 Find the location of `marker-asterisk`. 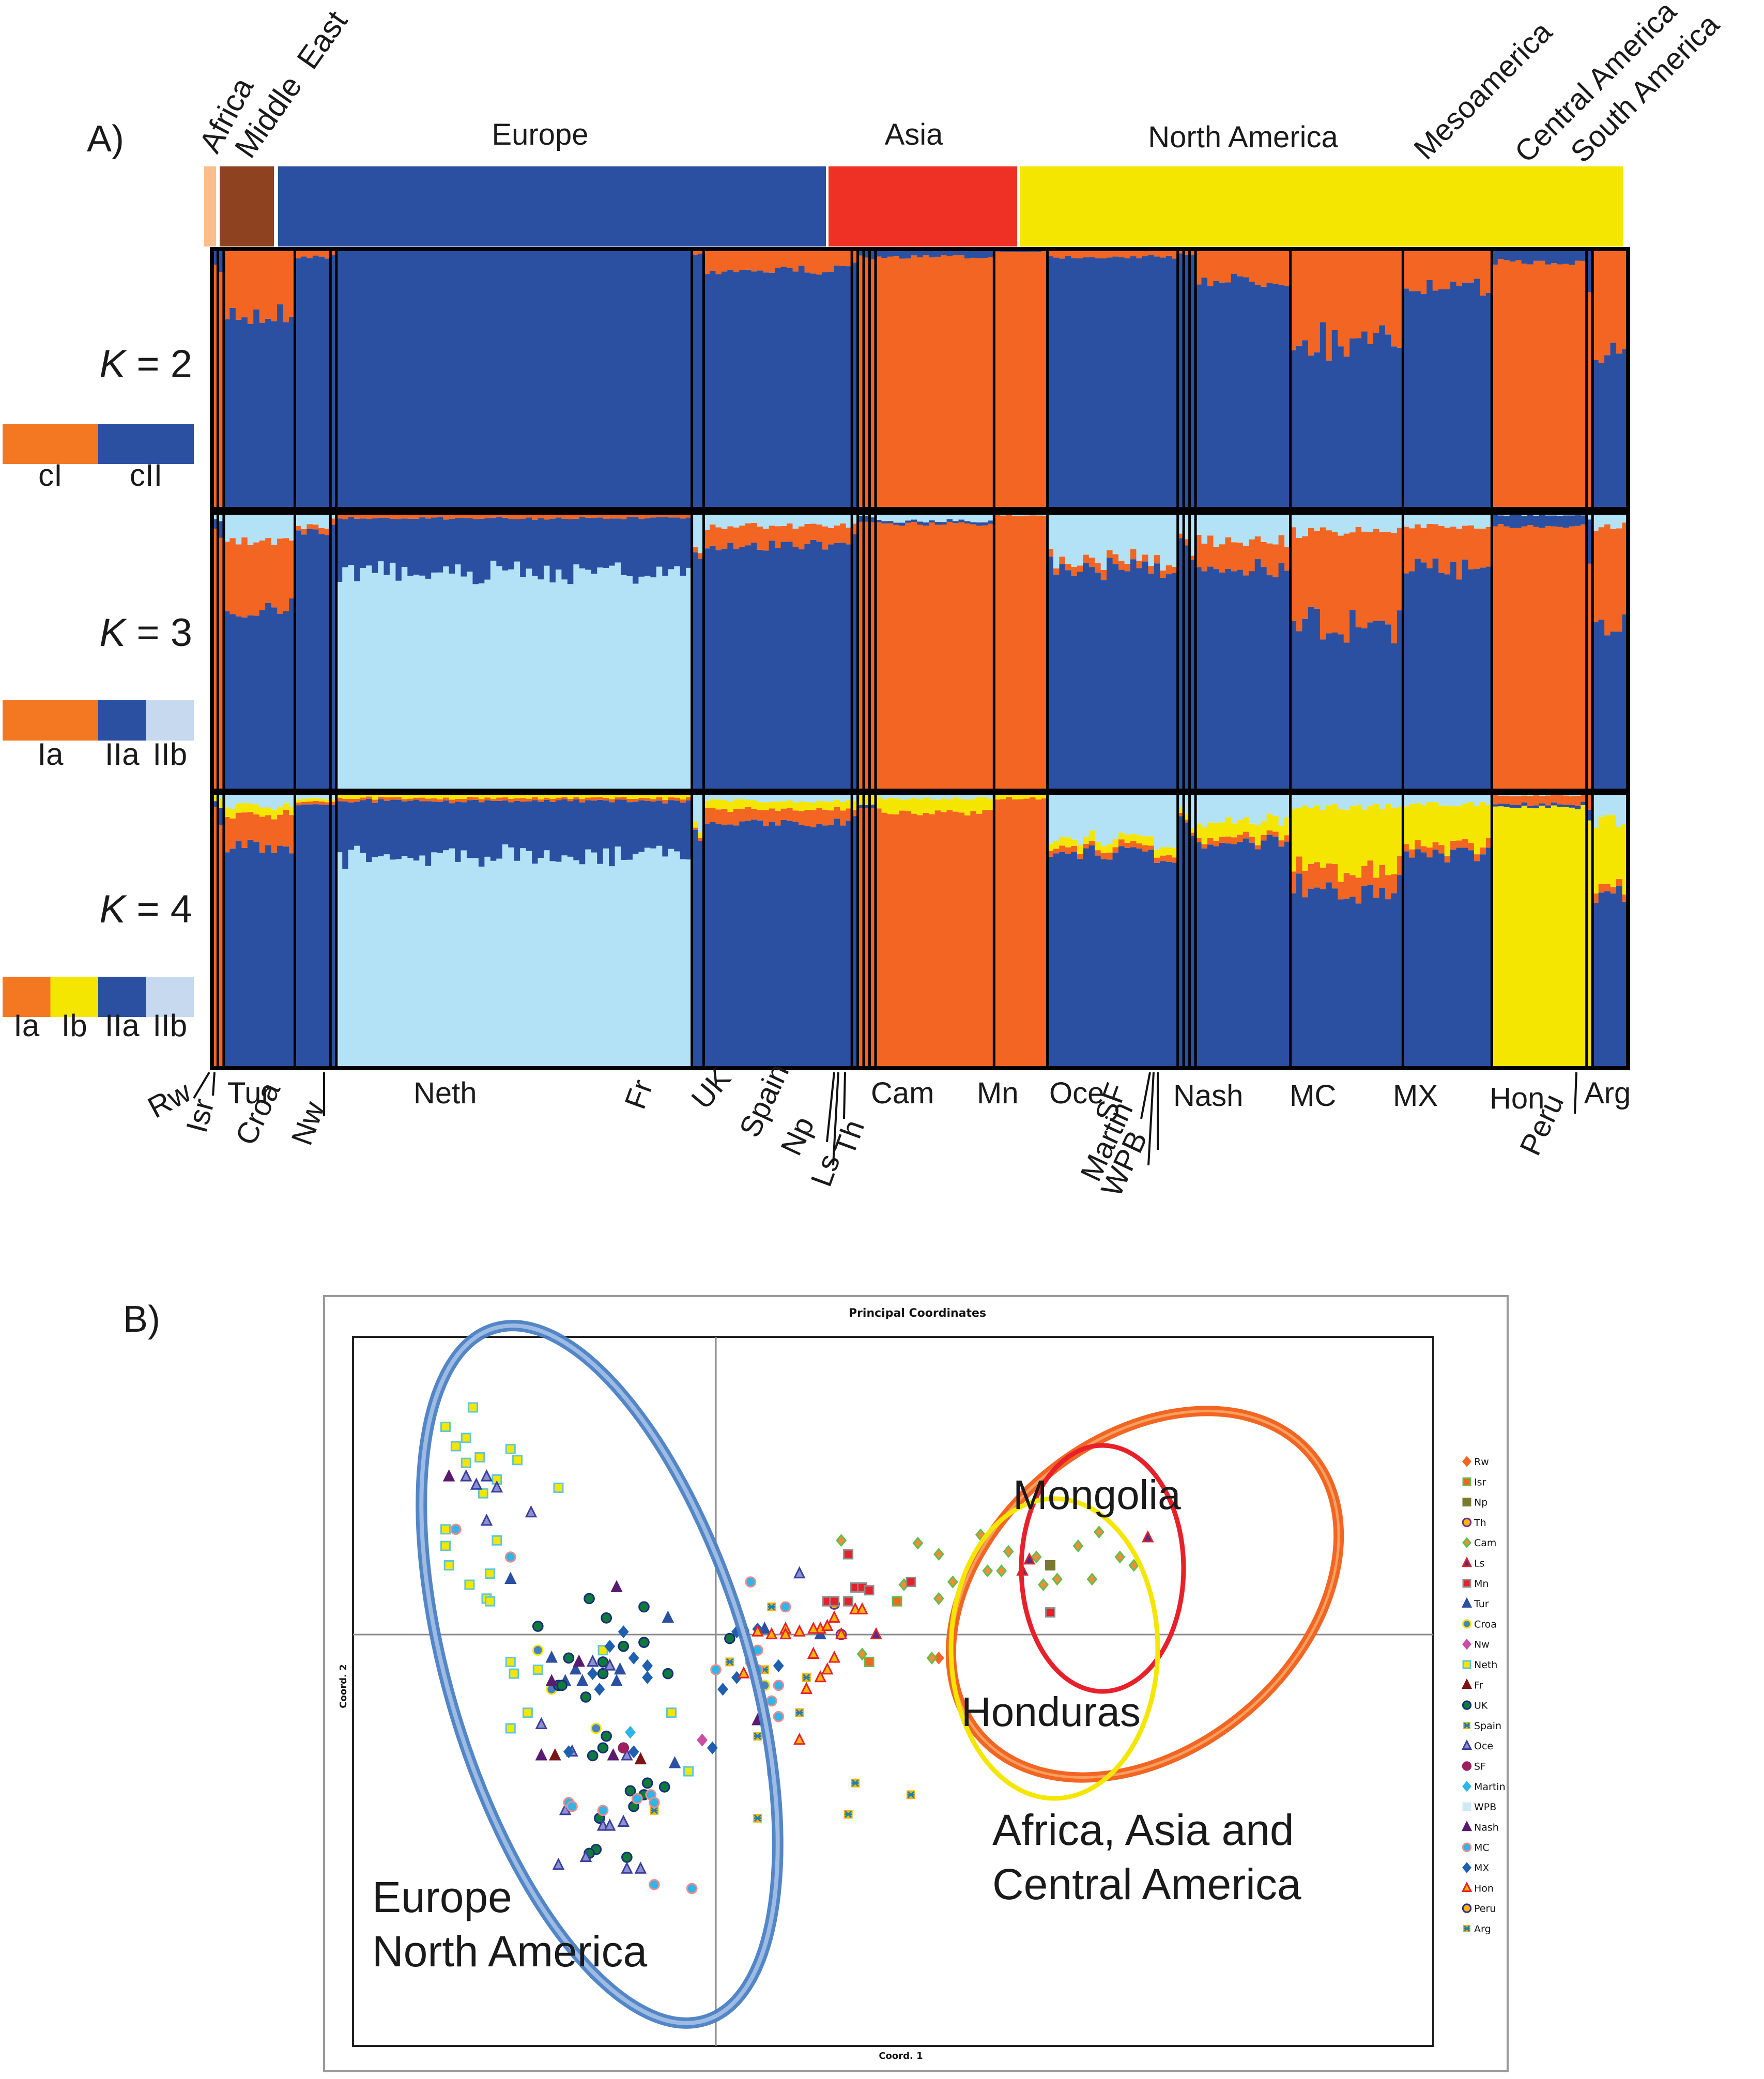

marker-asterisk is located at coordinates (757, 1736).